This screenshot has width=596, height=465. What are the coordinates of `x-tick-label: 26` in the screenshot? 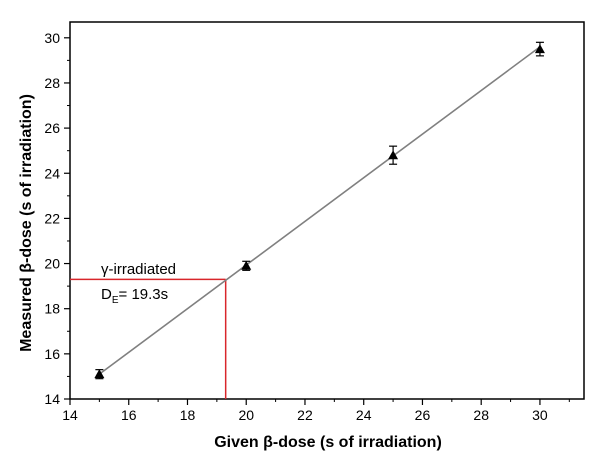 It's located at (423, 415).